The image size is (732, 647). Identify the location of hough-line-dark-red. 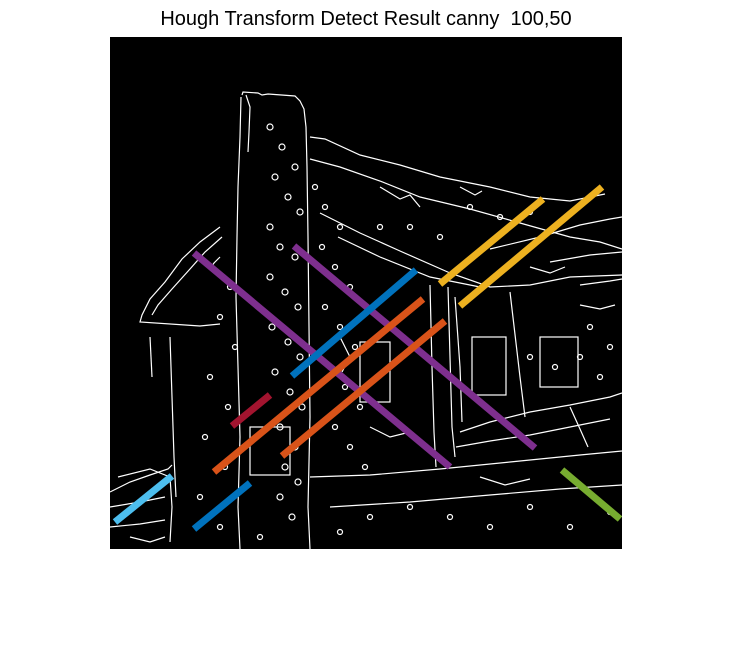
(251, 410).